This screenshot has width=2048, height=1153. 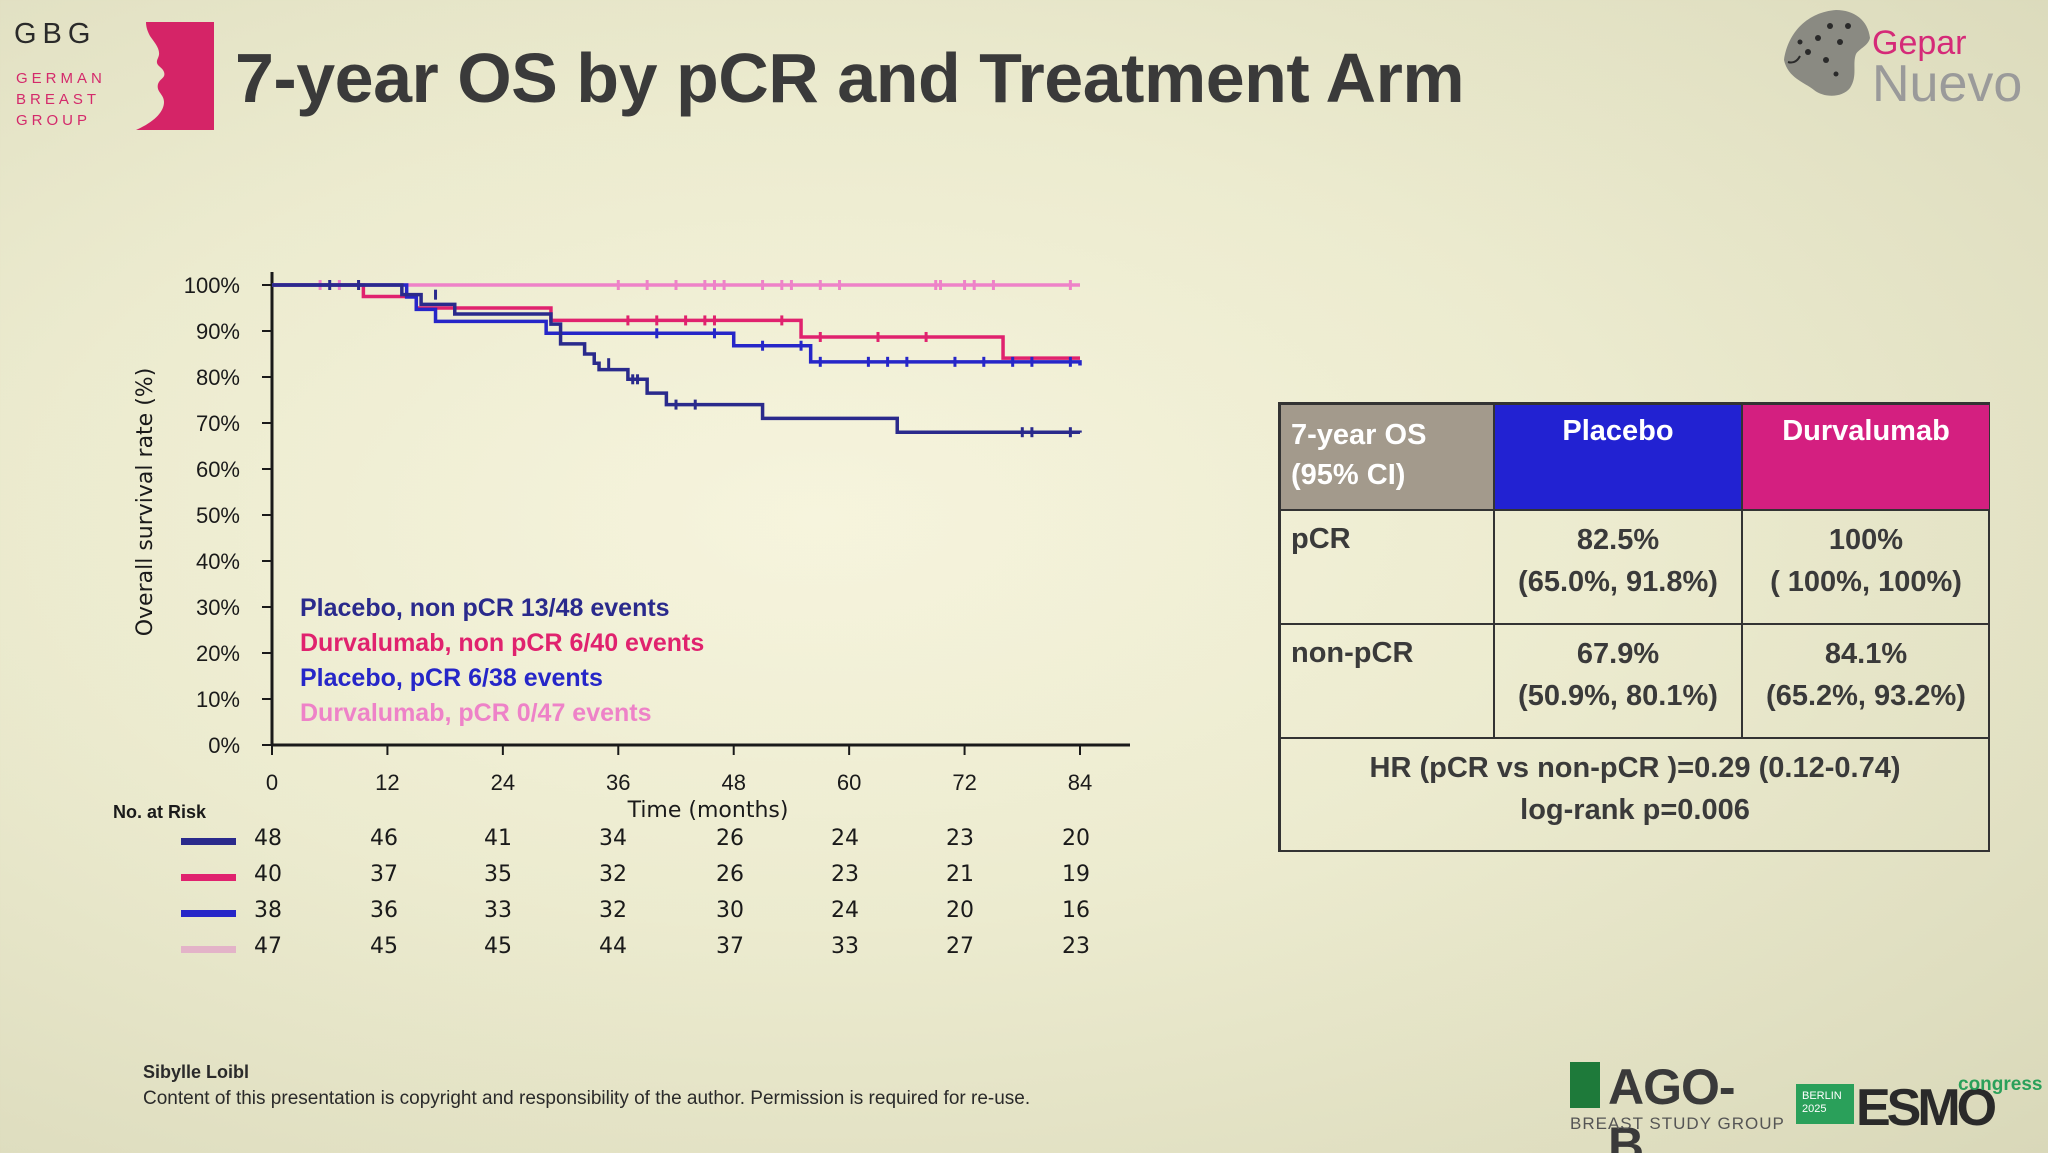 What do you see at coordinates (218, 331) in the screenshot?
I see `y-tick-label: 90%` at bounding box center [218, 331].